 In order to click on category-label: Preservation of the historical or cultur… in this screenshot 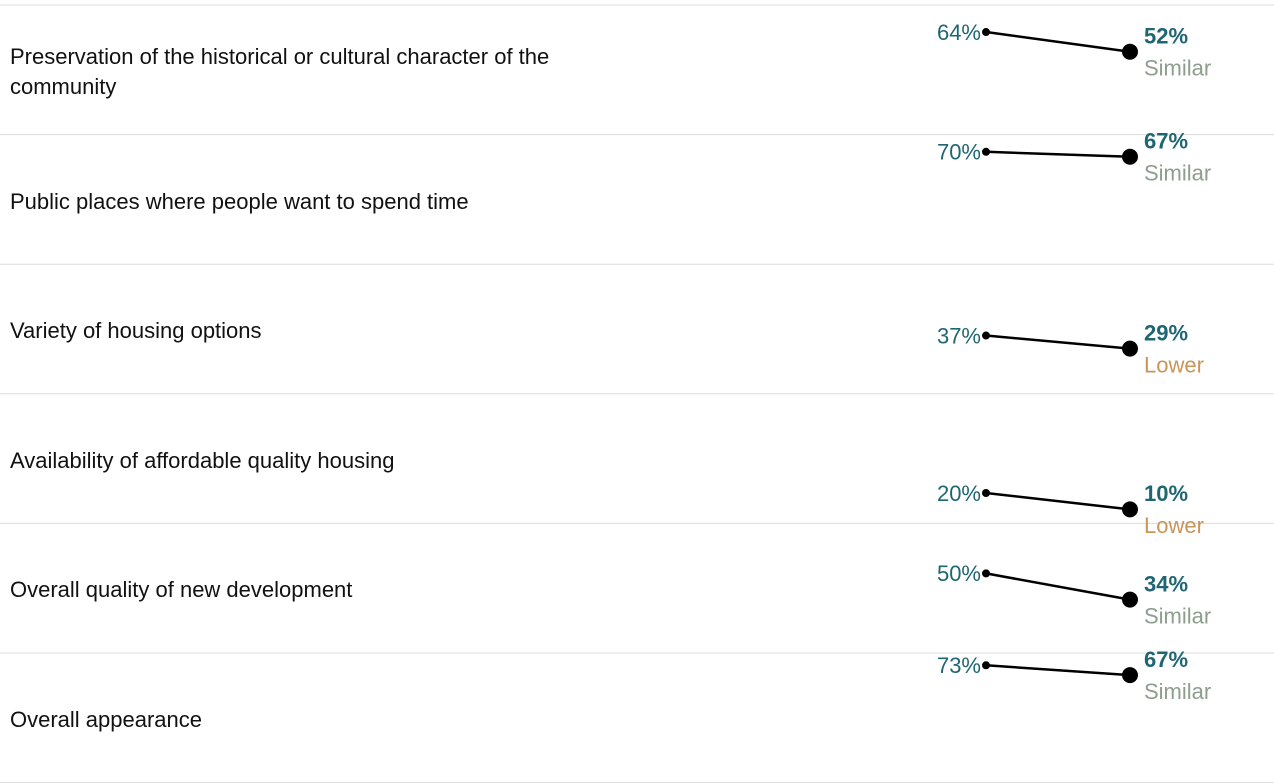, I will do `click(280, 71)`.